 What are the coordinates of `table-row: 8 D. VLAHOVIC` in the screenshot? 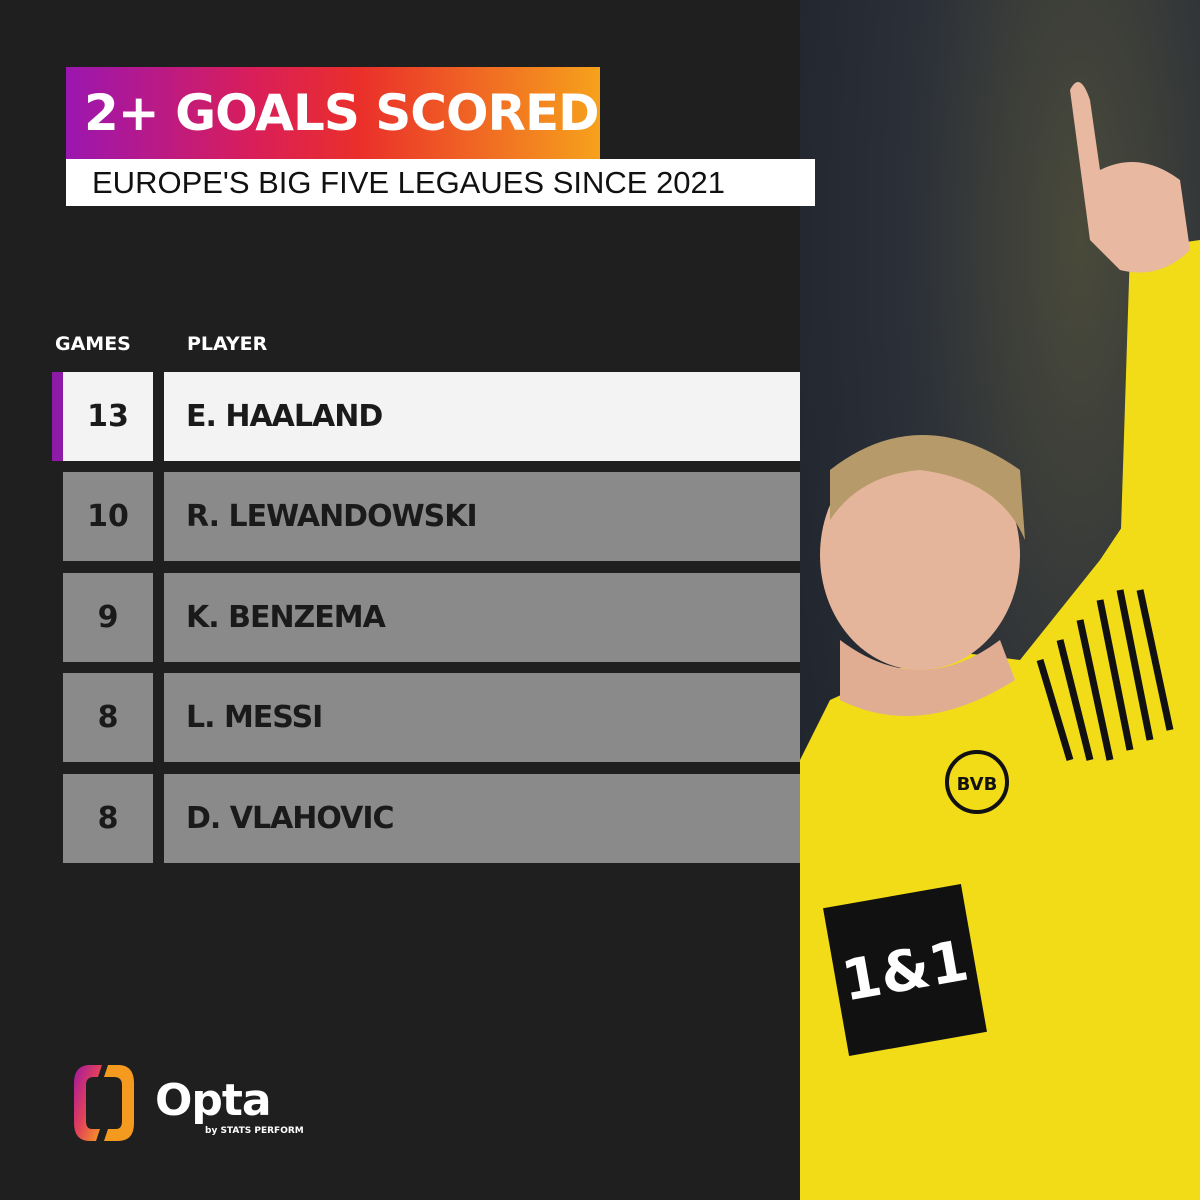 It's located at (431, 818).